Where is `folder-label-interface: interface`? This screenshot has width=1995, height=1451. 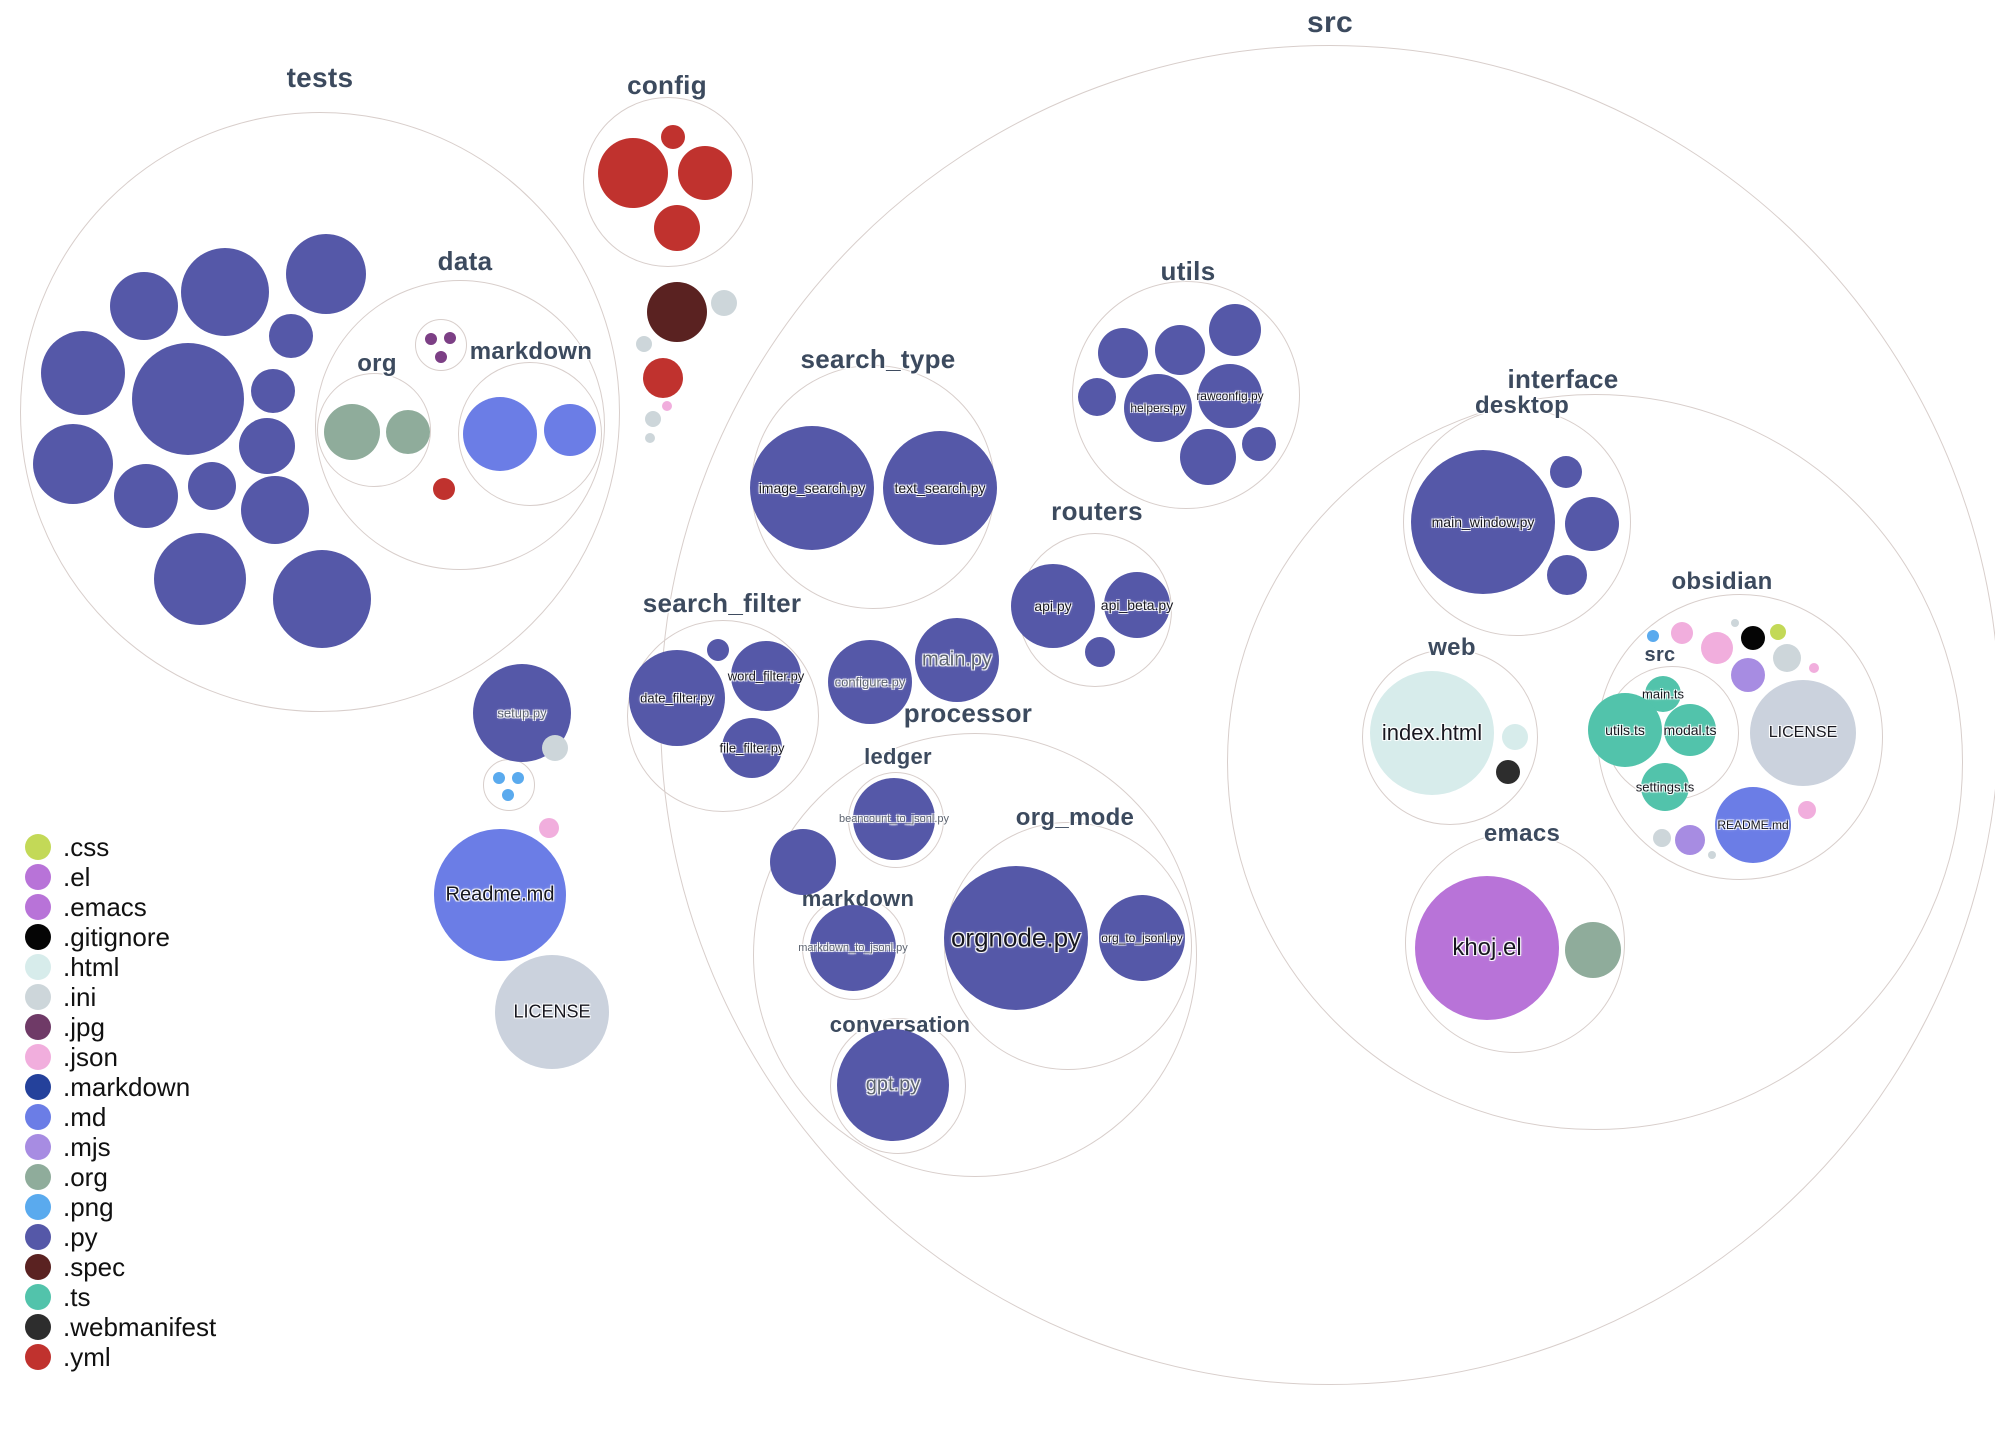
folder-label-interface: interface is located at coordinates (1563, 379).